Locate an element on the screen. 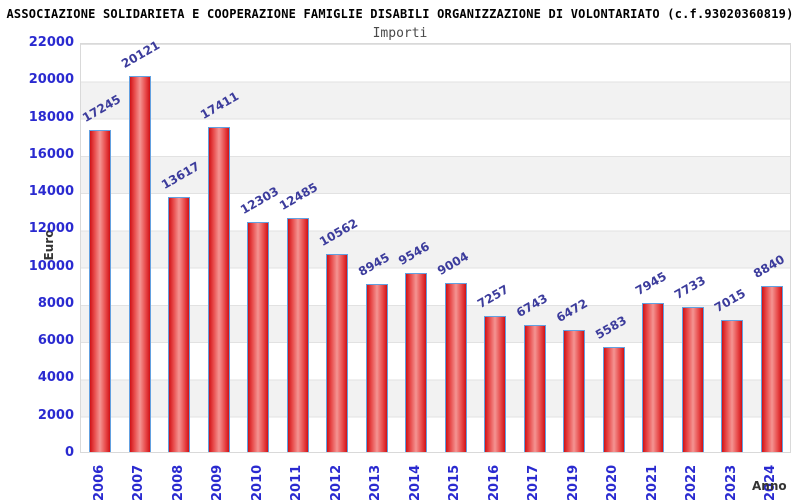 The height and width of the screenshot is (500, 800). x-tick-label-2008: 2008 is located at coordinates (178, 482).